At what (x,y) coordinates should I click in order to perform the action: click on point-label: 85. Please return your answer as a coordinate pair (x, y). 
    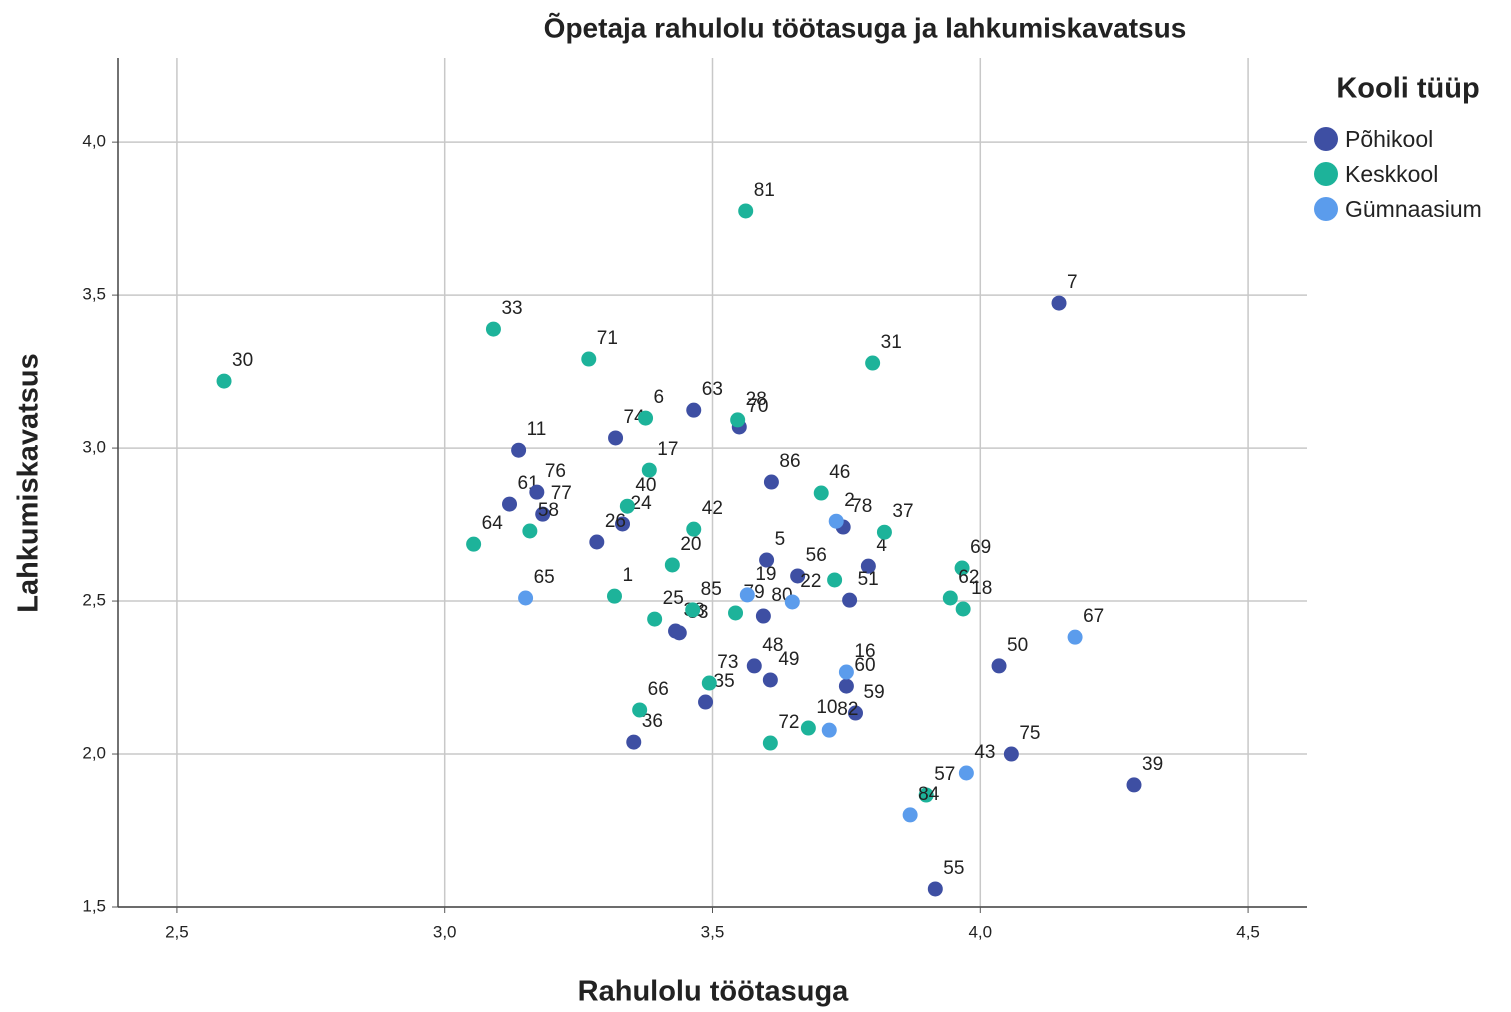
    Looking at the image, I should click on (711, 589).